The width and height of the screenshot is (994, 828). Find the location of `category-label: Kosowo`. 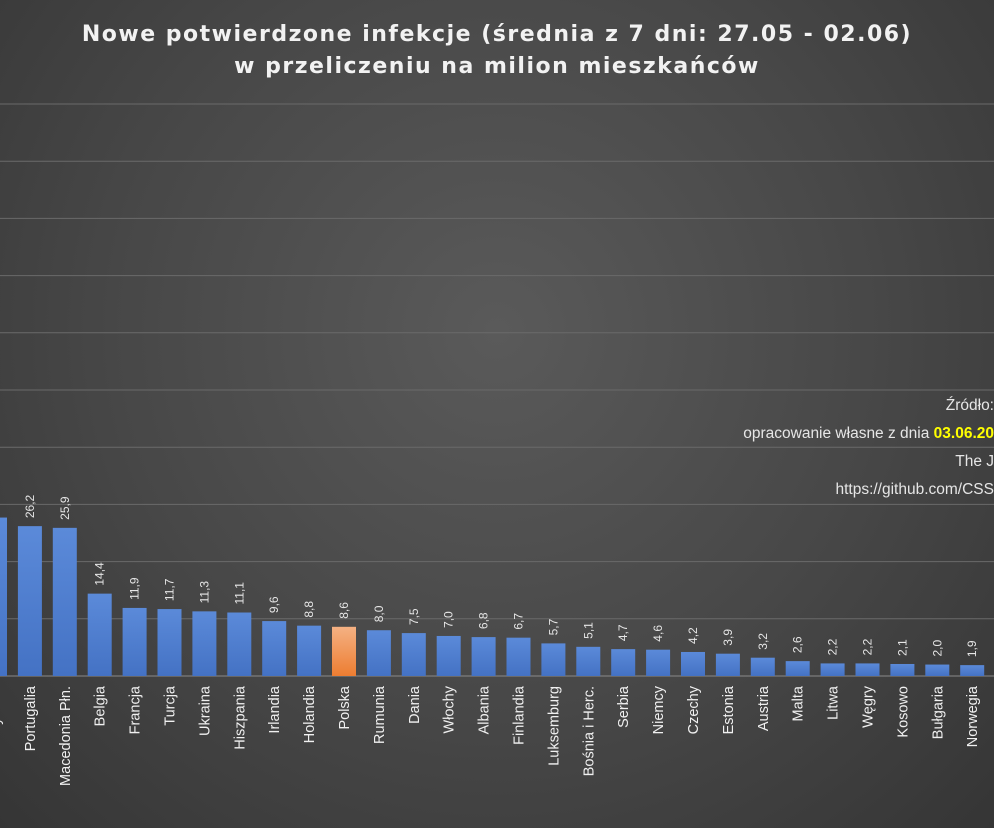

category-label: Kosowo is located at coordinates (903, 712).